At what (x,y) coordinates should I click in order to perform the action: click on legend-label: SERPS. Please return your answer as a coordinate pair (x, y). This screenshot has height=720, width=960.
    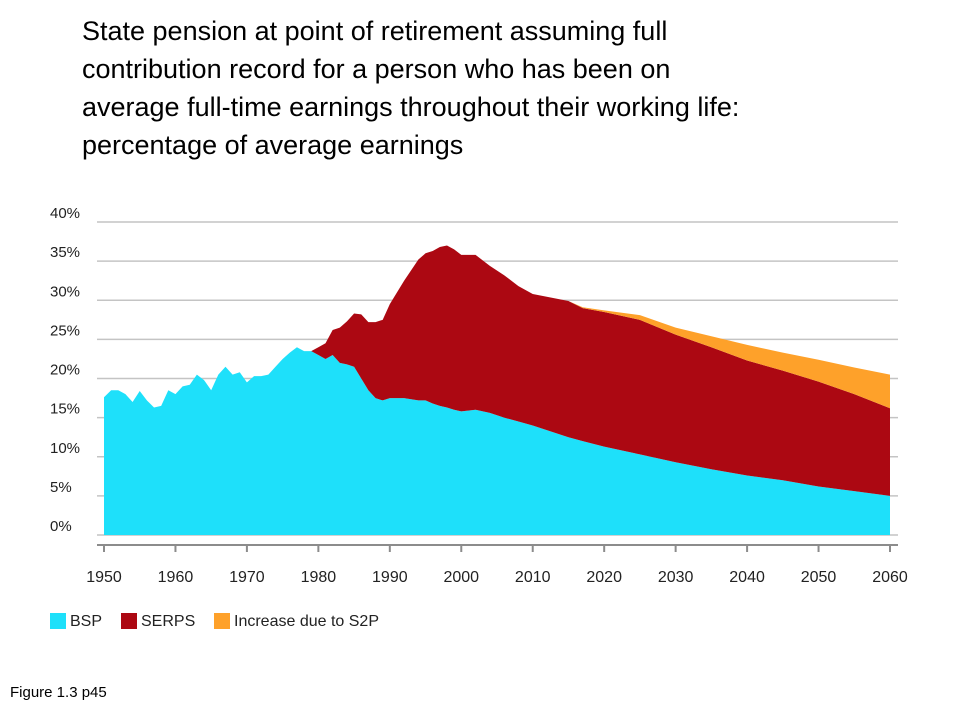
    Looking at the image, I should click on (168, 621).